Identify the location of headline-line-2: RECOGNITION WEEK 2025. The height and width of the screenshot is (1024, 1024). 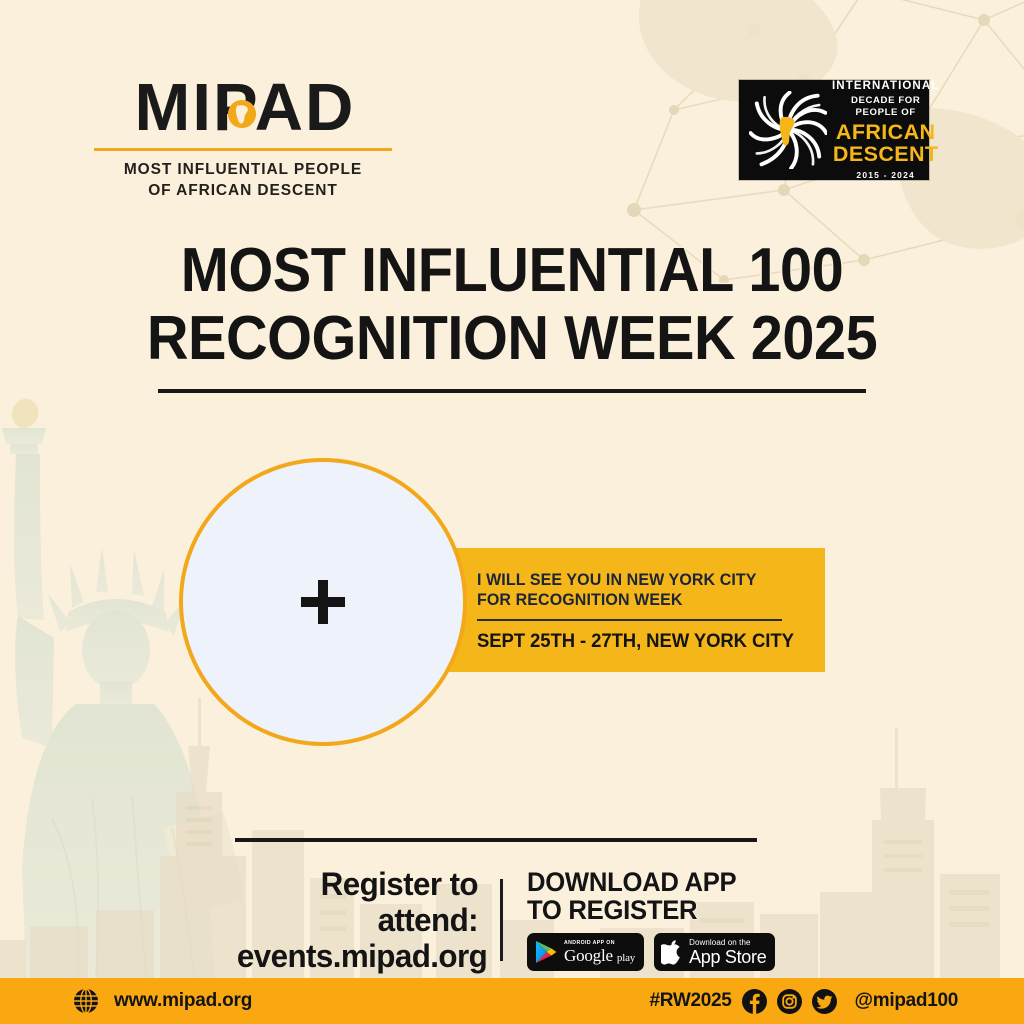
(512, 338).